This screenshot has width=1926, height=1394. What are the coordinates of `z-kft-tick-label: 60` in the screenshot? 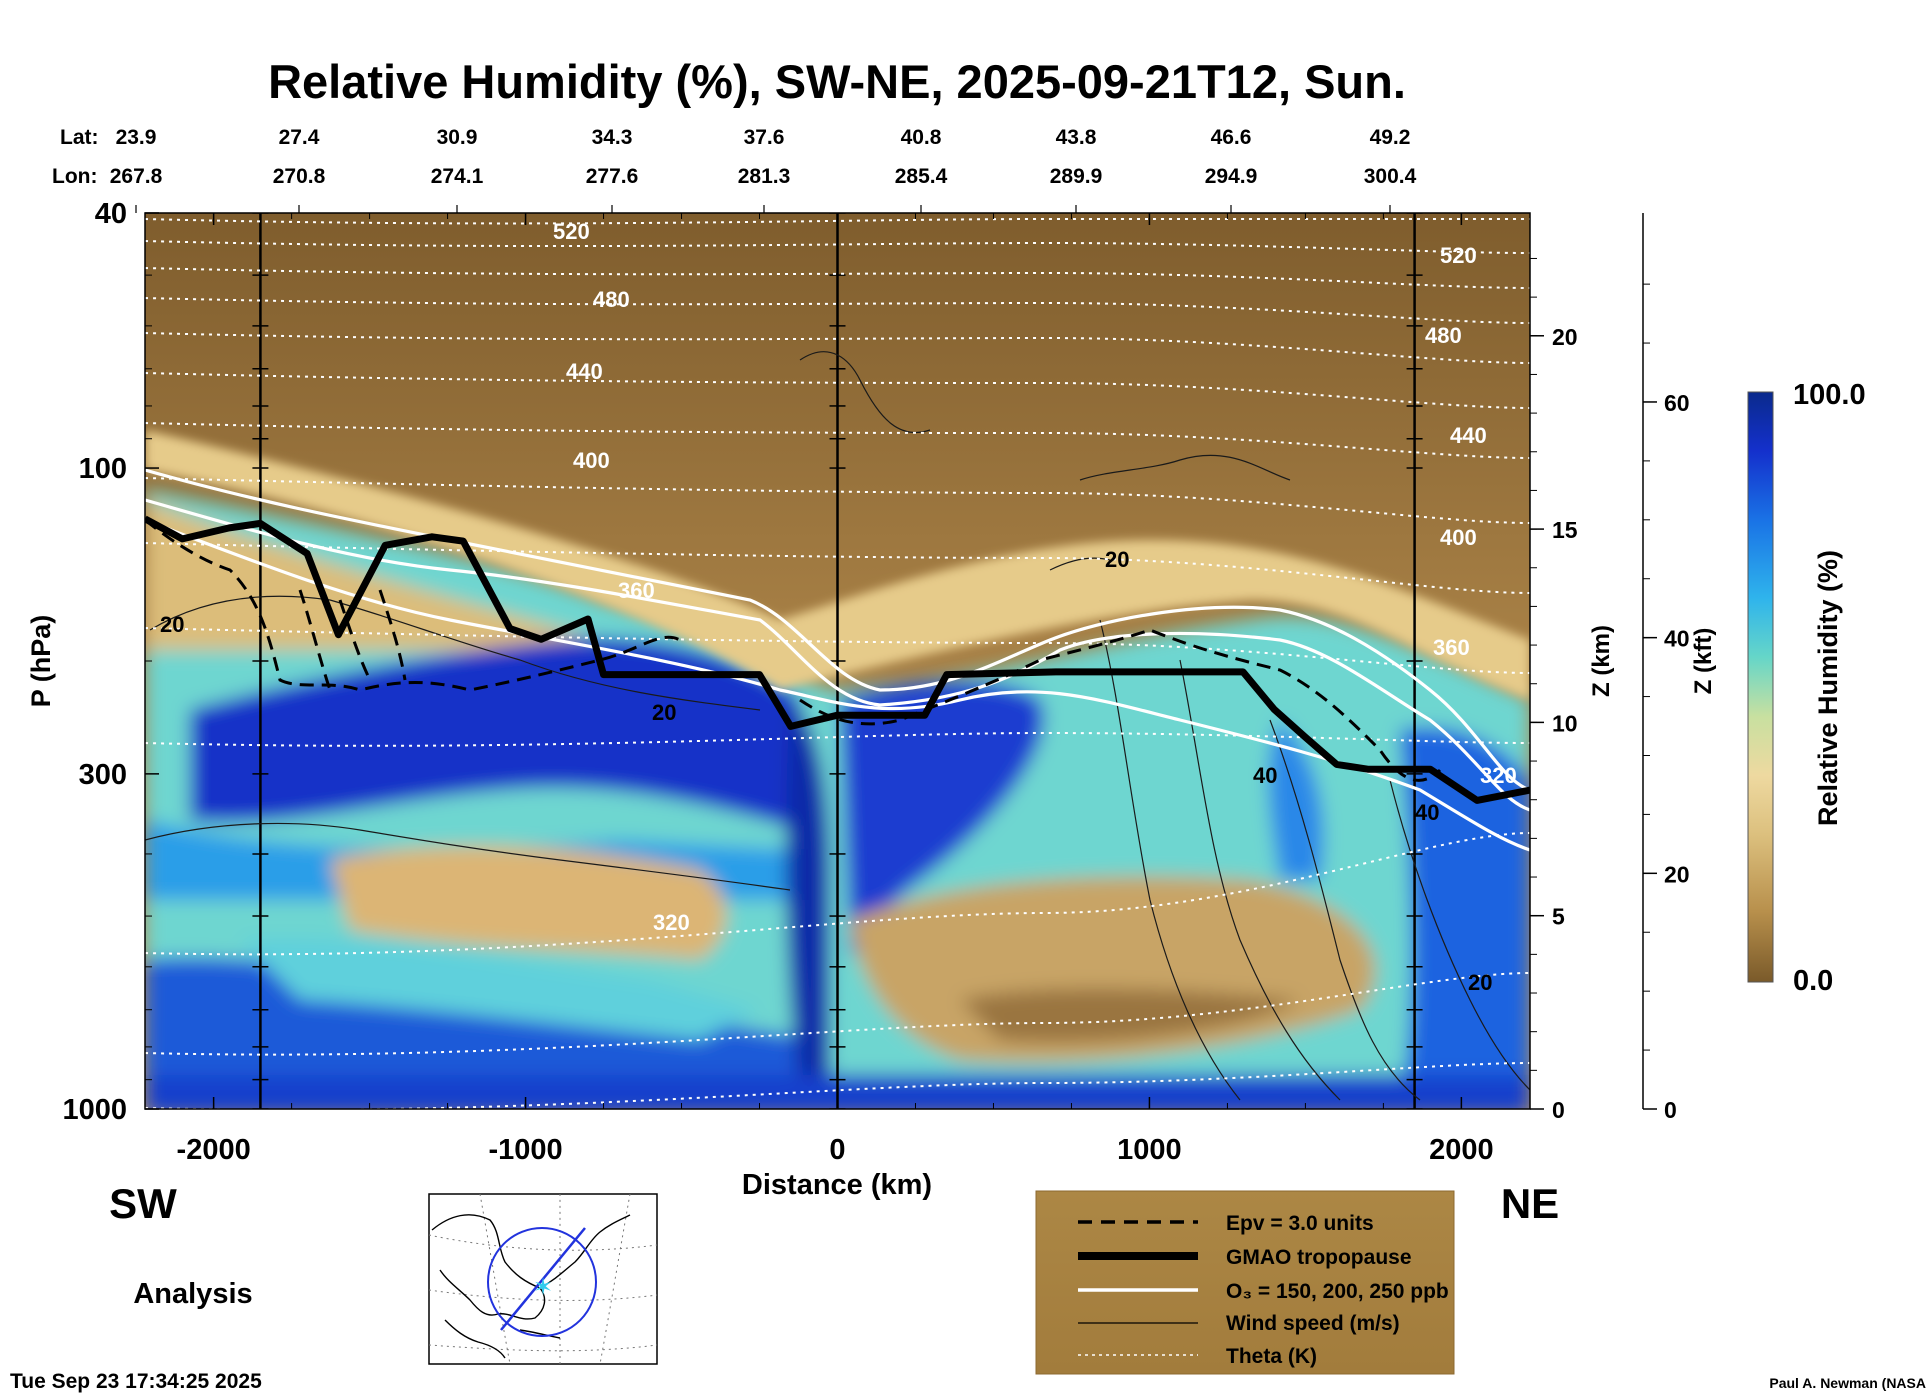 It's located at (1677, 403).